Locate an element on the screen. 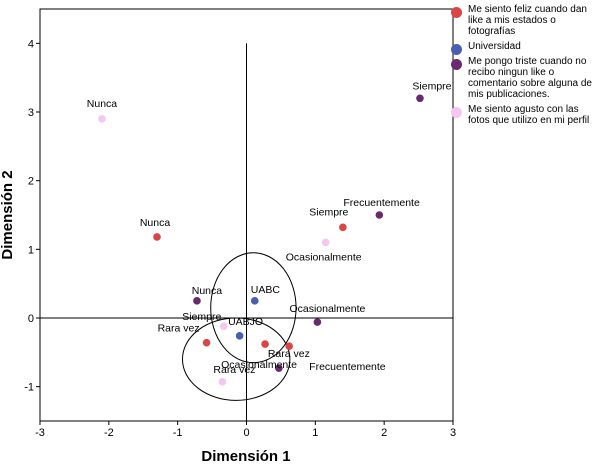 The image size is (600, 464). x-tick-label: 3 is located at coordinates (453, 433).